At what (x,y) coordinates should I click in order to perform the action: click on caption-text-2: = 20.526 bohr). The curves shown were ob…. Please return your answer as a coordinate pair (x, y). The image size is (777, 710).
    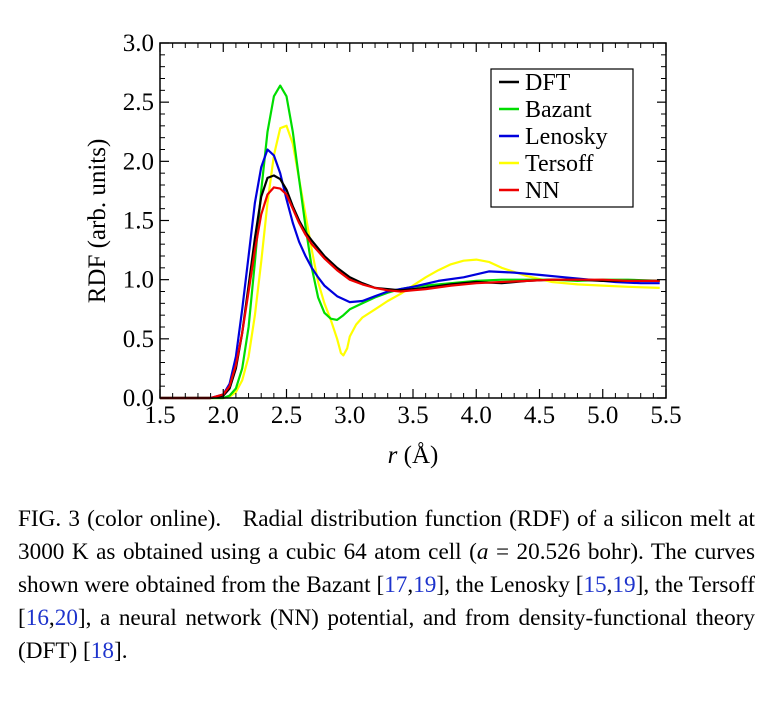
    Looking at the image, I should click on (386, 568).